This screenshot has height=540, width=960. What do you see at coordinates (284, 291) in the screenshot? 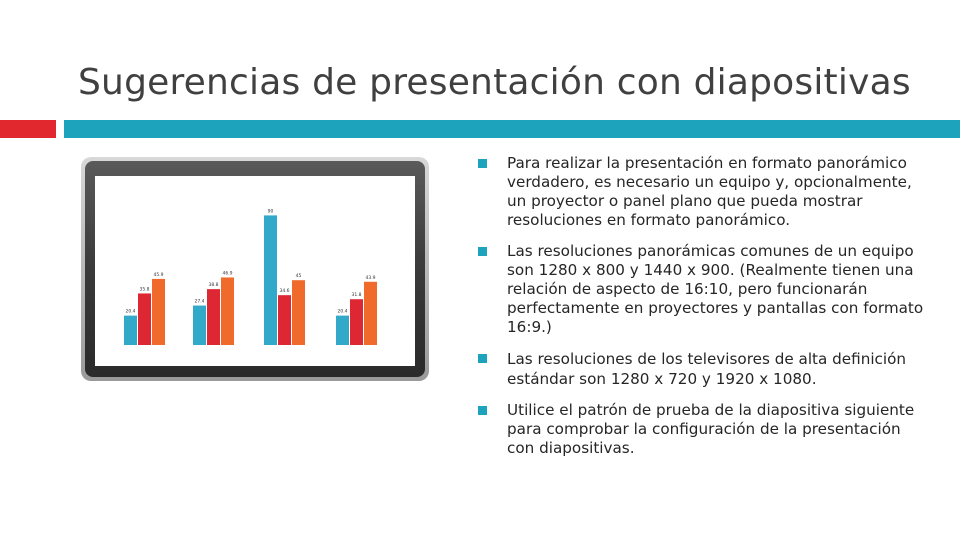
I see `chart-data-label: 34.6` at bounding box center [284, 291].